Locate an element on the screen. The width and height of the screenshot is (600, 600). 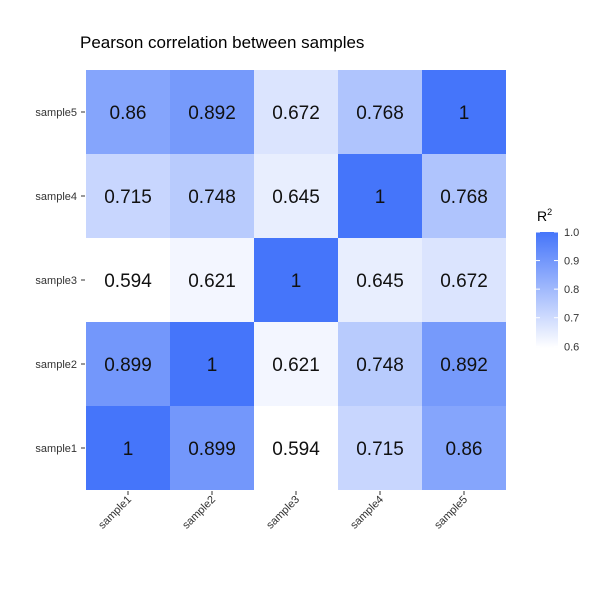
heatmap-cell-sample4-sample5 is located at coordinates (464, 196).